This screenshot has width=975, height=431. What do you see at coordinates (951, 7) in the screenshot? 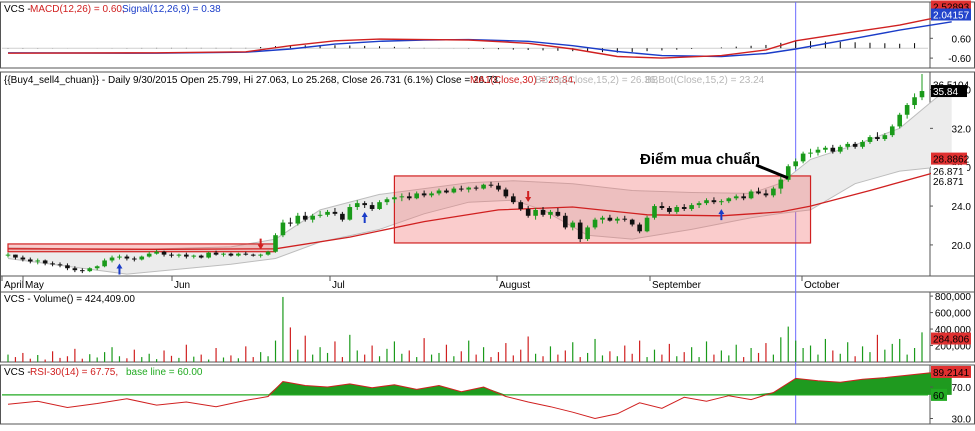
I see `macd-value-tag-label: 2.52893` at bounding box center [951, 7].